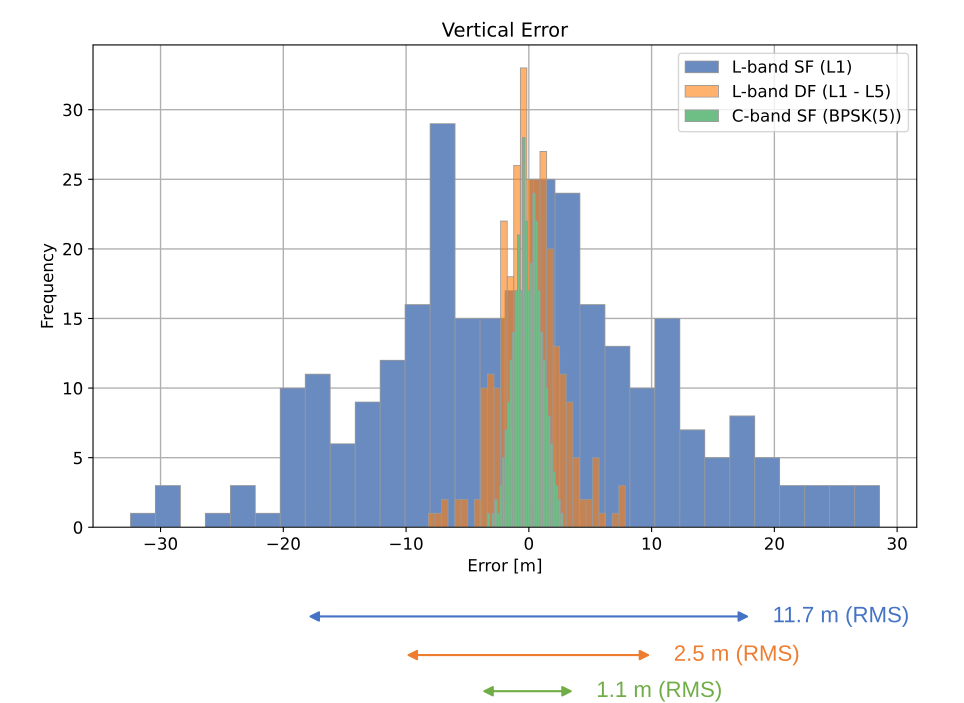  Describe the element at coordinates (78, 527) in the screenshot. I see `y-tick-label: 0` at that location.